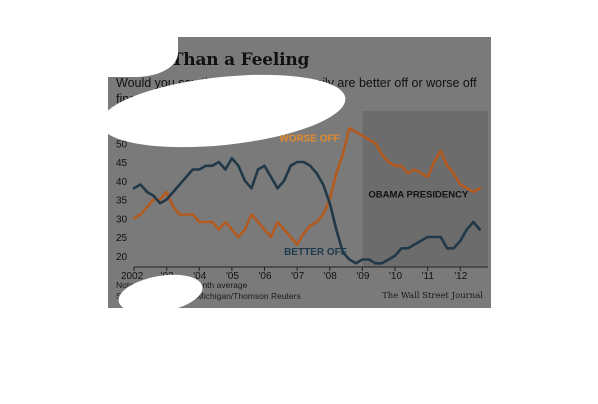  I want to click on x-tick-label: '08, so click(330, 276).